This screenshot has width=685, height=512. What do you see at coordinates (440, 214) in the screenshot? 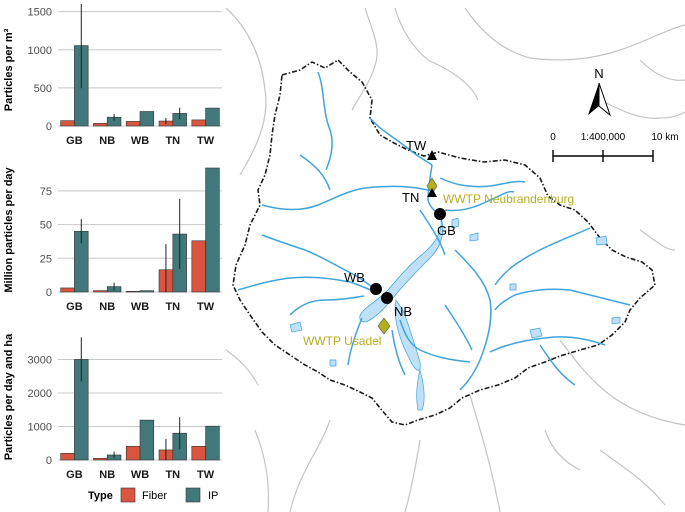
I see `station-gb-marker` at bounding box center [440, 214].